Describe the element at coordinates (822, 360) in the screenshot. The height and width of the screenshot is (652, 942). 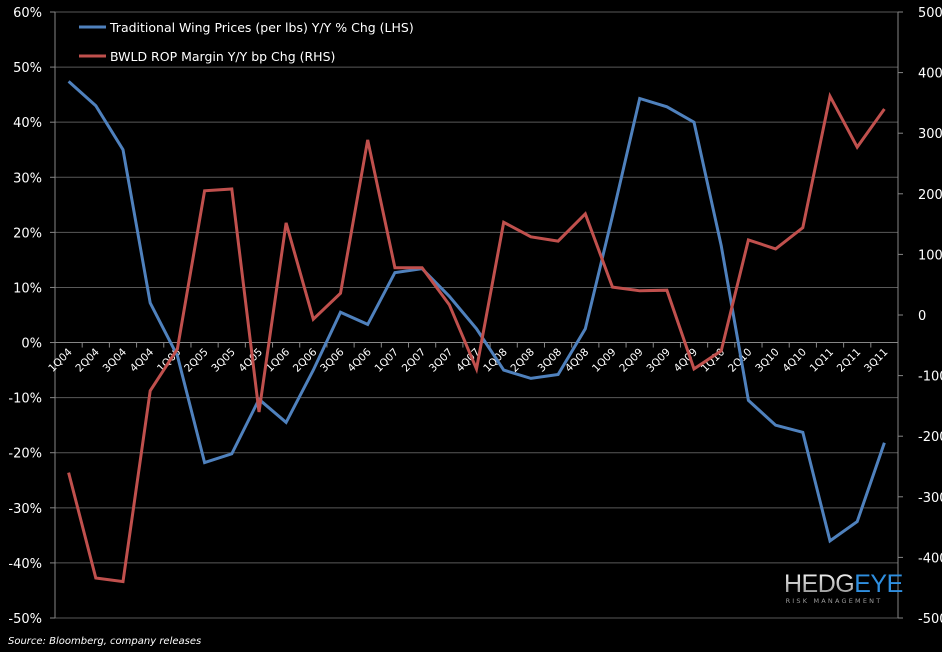
I see `x-axis-label: 1Q11` at that location.